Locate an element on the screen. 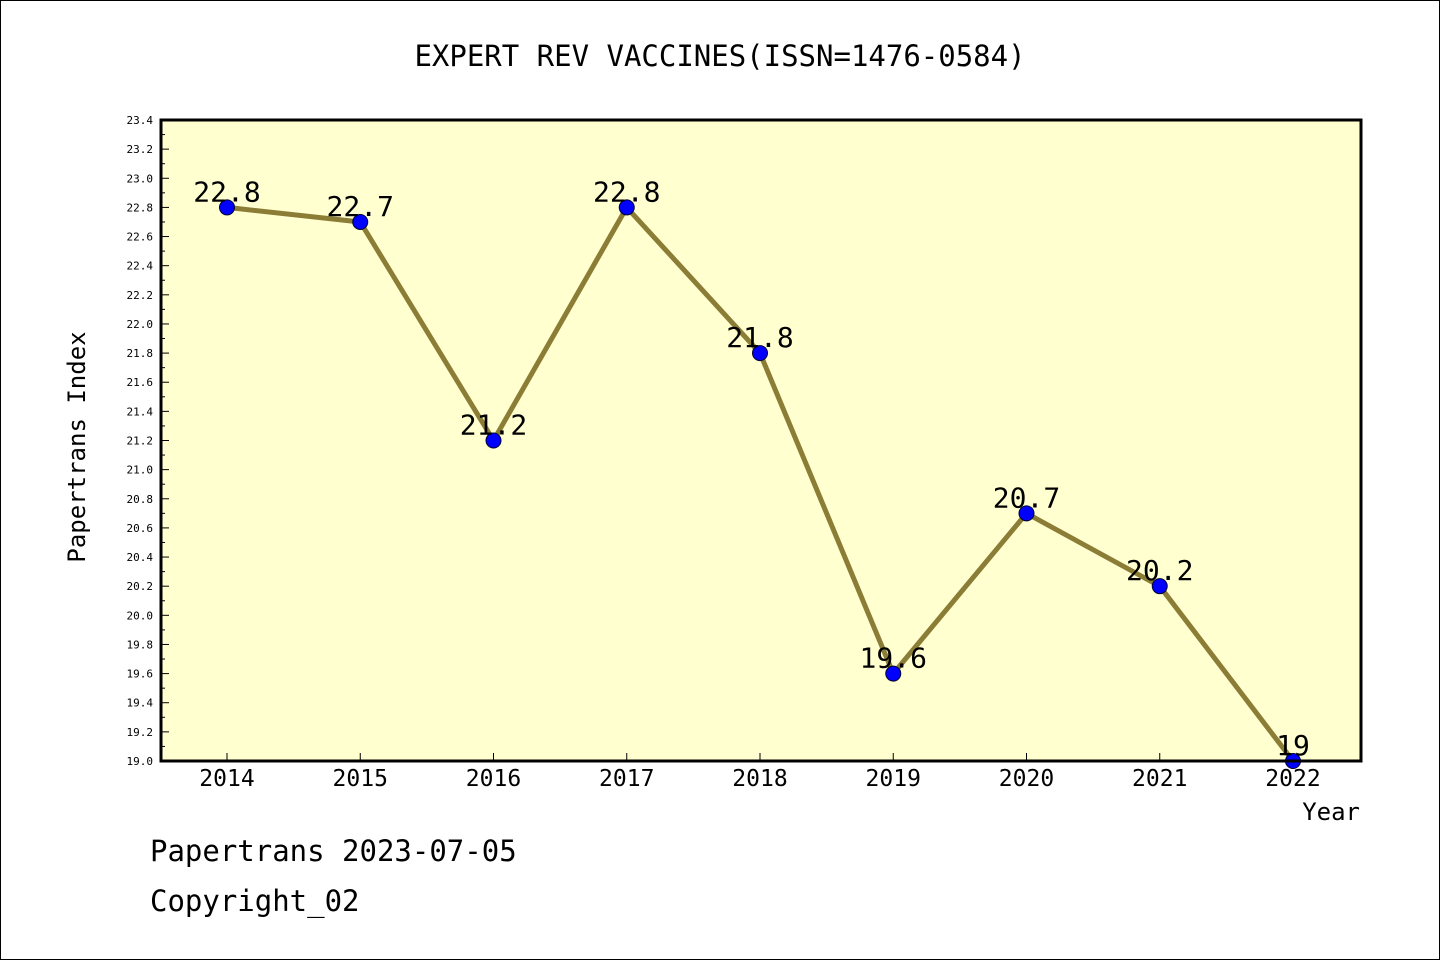 The height and width of the screenshot is (960, 1440). y-tick-label: 22.2 is located at coordinates (140, 295).